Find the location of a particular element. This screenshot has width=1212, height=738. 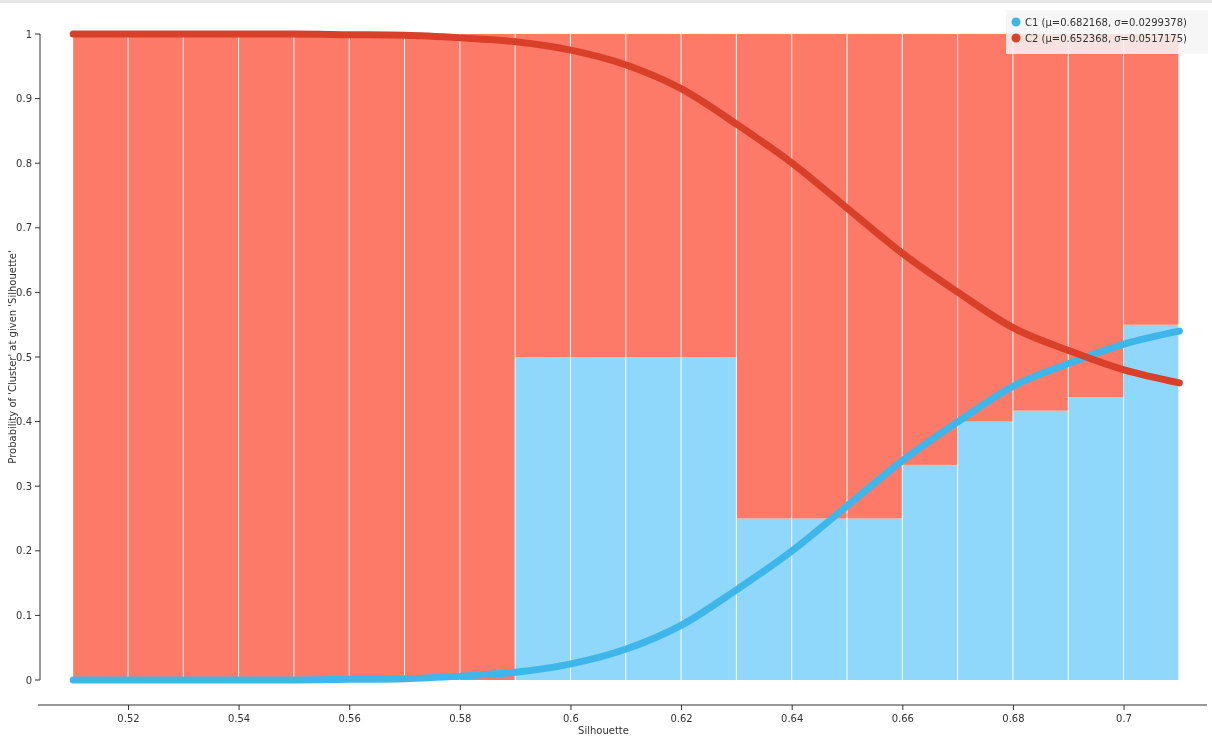

x-tick-label: 0.68 is located at coordinates (1013, 718).